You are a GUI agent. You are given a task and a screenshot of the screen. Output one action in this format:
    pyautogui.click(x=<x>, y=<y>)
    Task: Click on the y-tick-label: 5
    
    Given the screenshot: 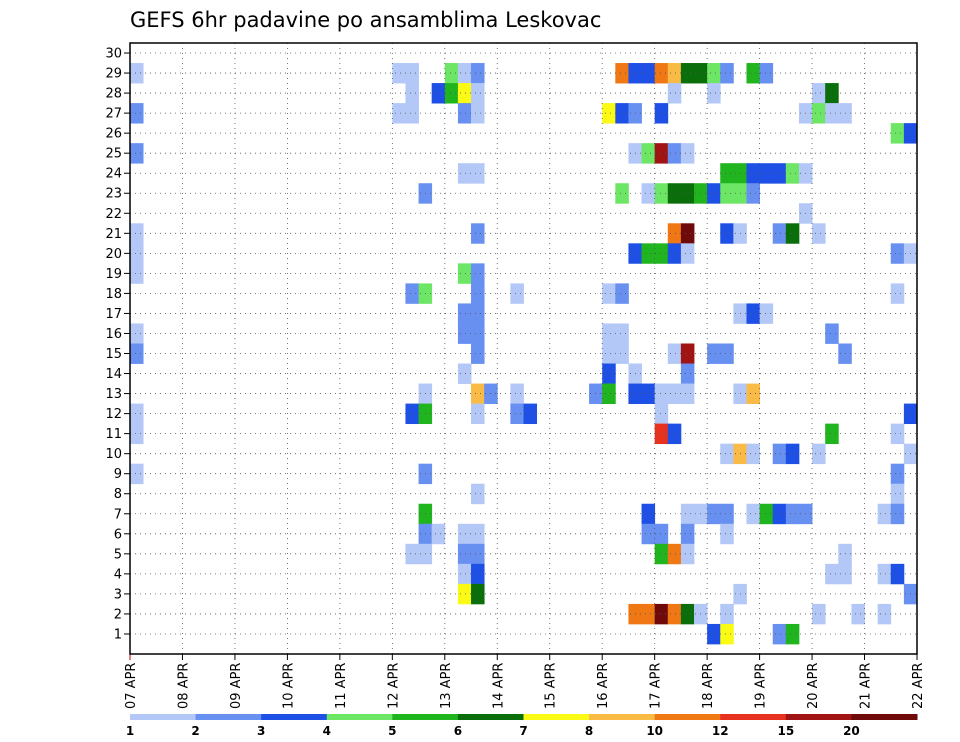 What is the action you would take?
    pyautogui.click(x=118, y=554)
    